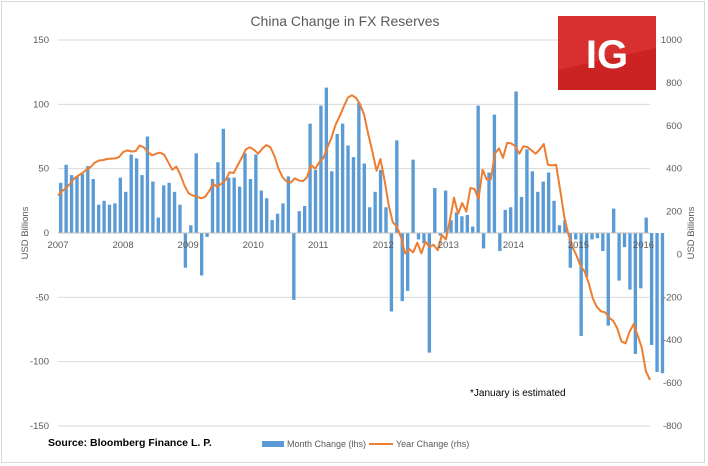 The width and height of the screenshot is (708, 466). Describe the element at coordinates (671, 233) in the screenshot. I see `right-axis-ticks: 1000 800 600 400 200 0 -200 -400 -600 -800` at that location.